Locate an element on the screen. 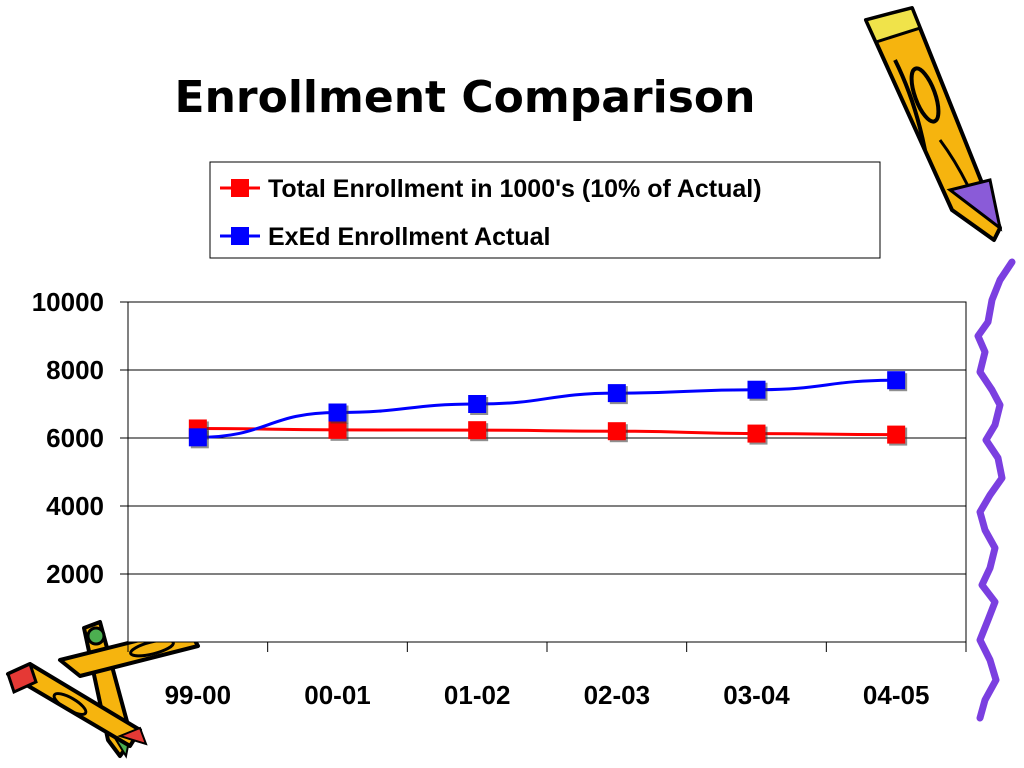  y-tick-label: 8000 is located at coordinates (75, 370).